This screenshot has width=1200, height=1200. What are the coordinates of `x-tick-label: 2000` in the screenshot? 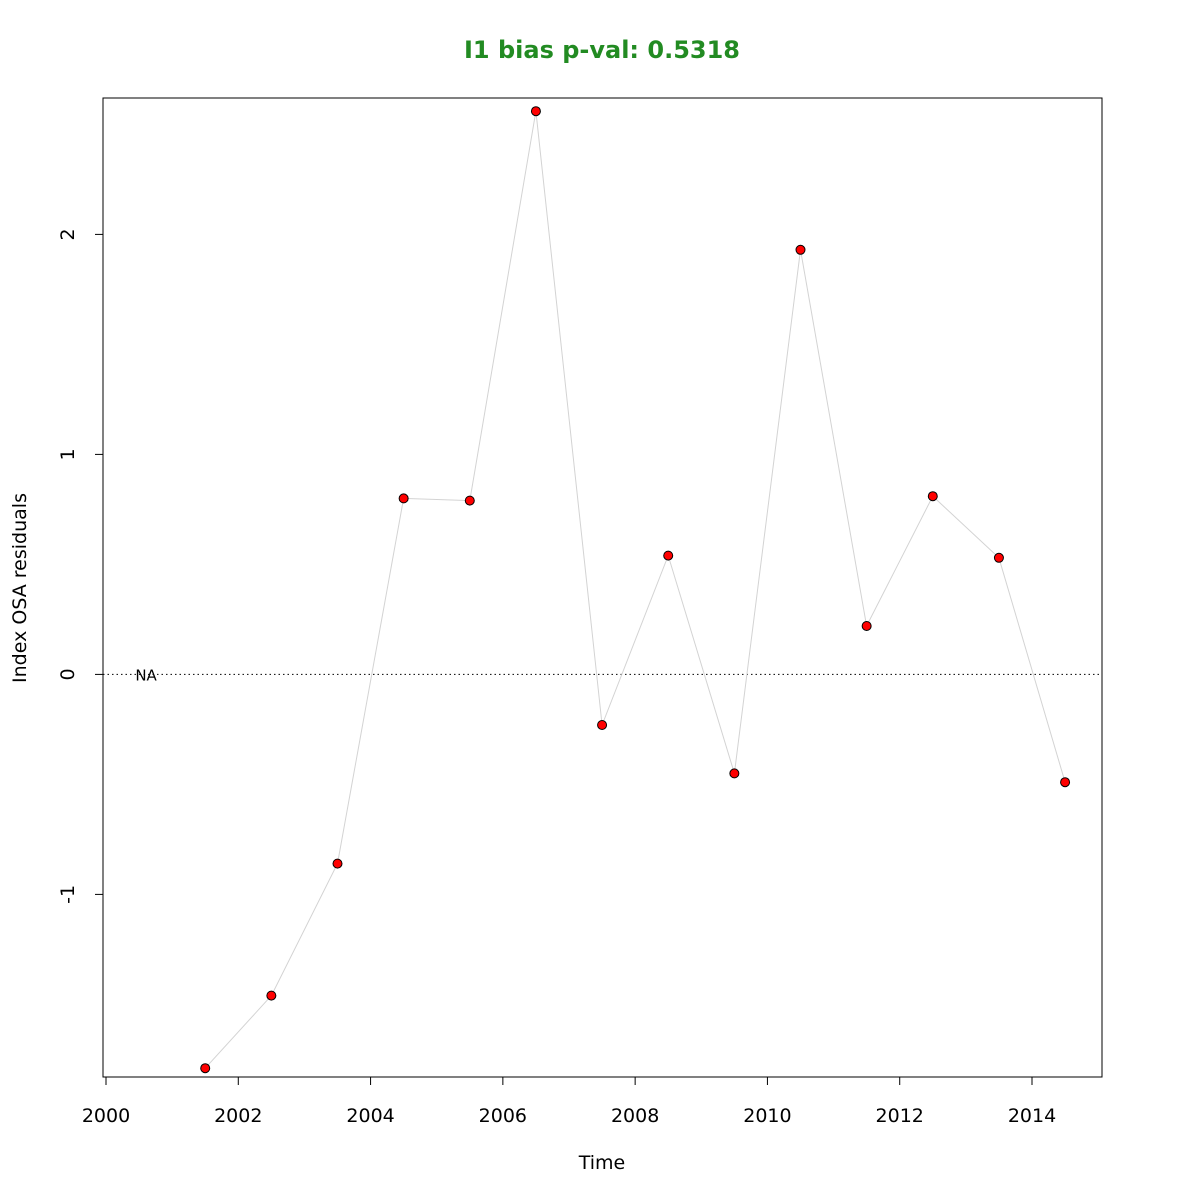 It's located at (106, 1116).